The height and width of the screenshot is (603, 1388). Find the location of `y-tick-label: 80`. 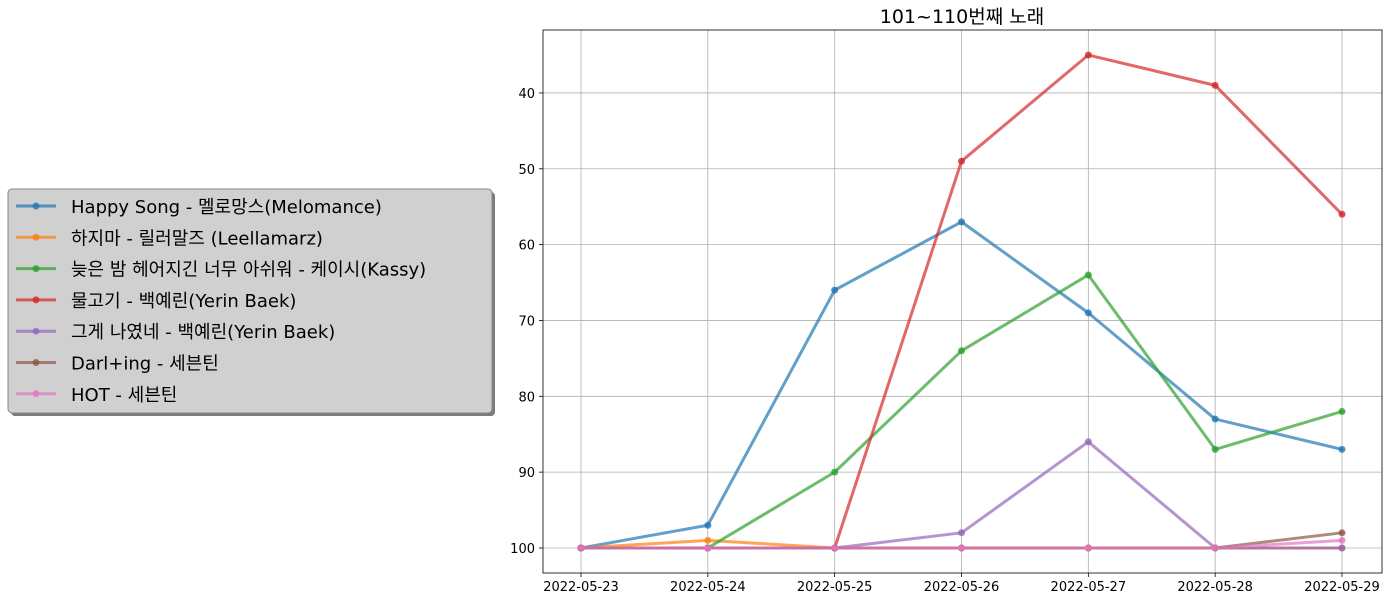

y-tick-label: 80 is located at coordinates (526, 397).